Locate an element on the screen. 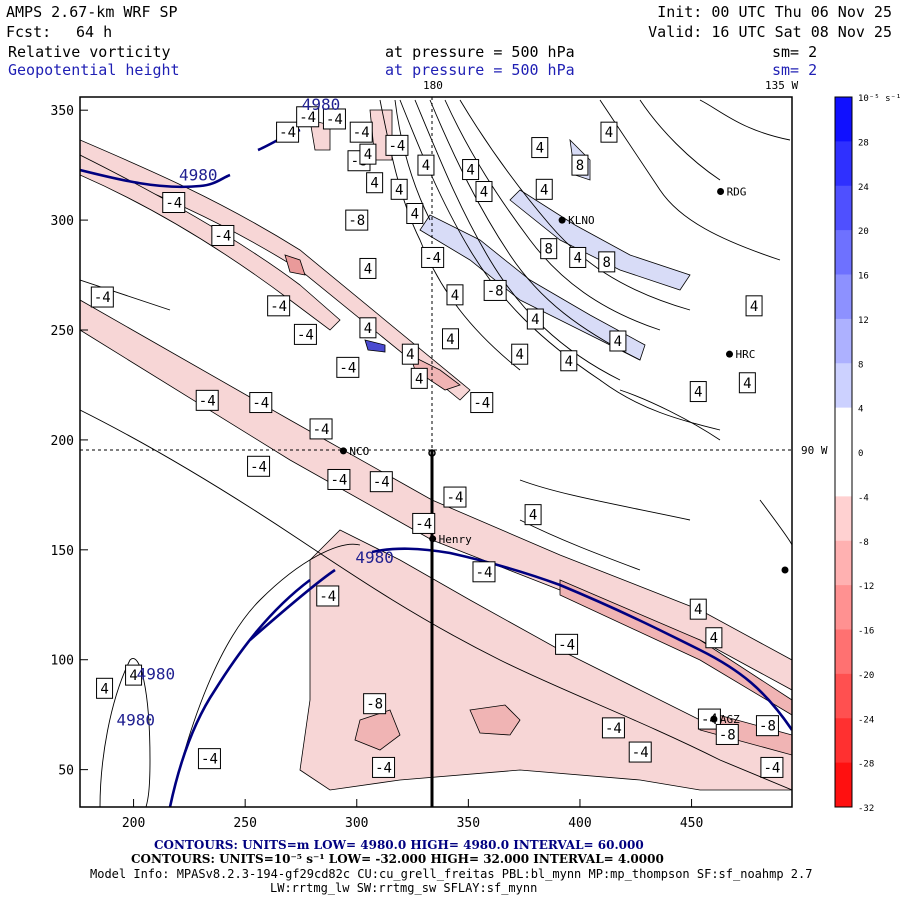  colorbar: 28 24 20 16 12 8 4 0 -4 -8 -12 -16 -20 -24 -28 -32 is located at coordinates (854, 455).